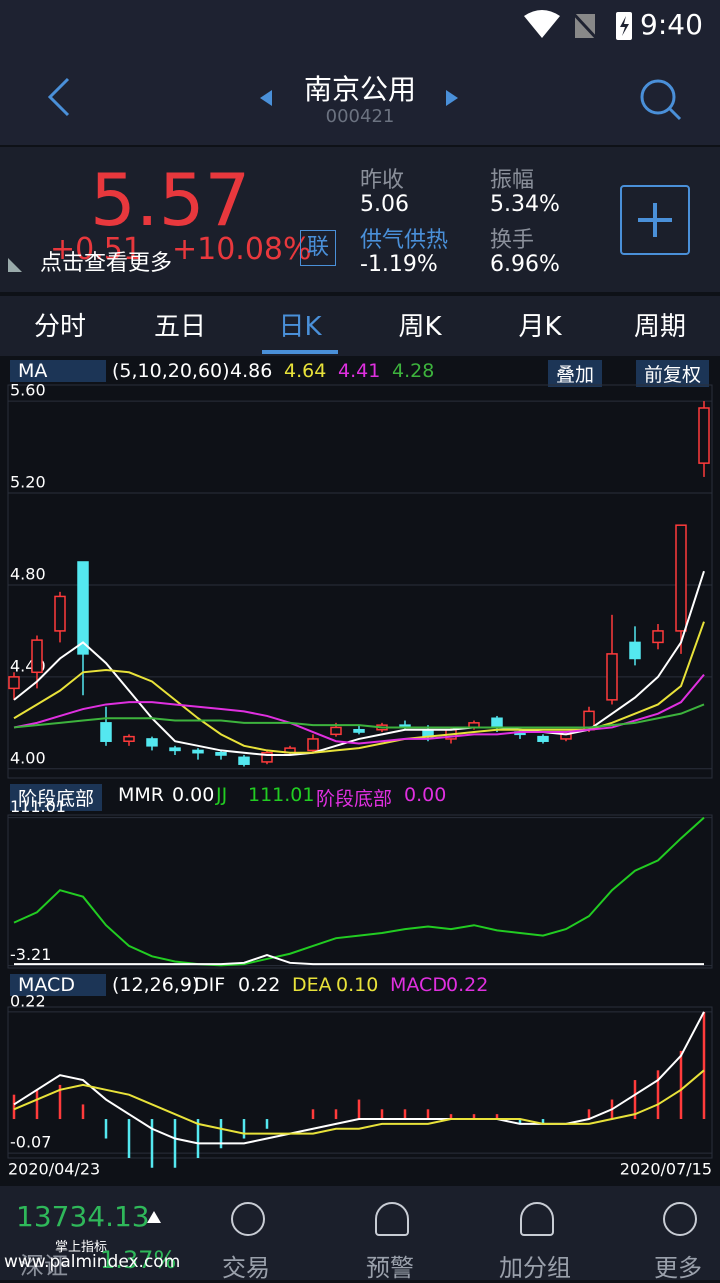 The width and height of the screenshot is (720, 1283). I want to click on legend-label: MACD, so click(418, 985).